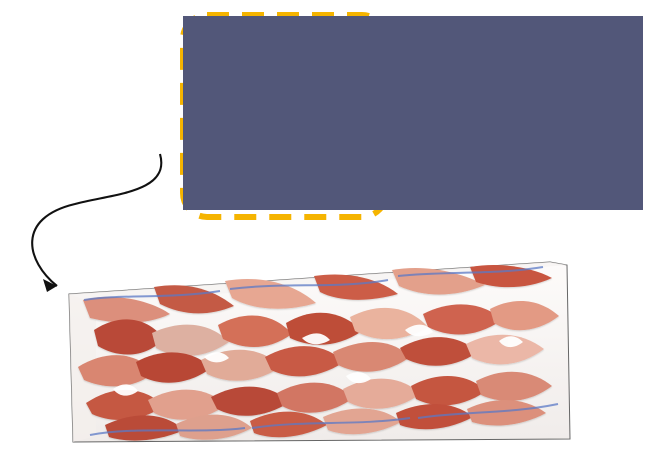 The image size is (672, 472). Describe the element at coordinates (284, 116) in the screenshot. I see `highlight-box` at that location.